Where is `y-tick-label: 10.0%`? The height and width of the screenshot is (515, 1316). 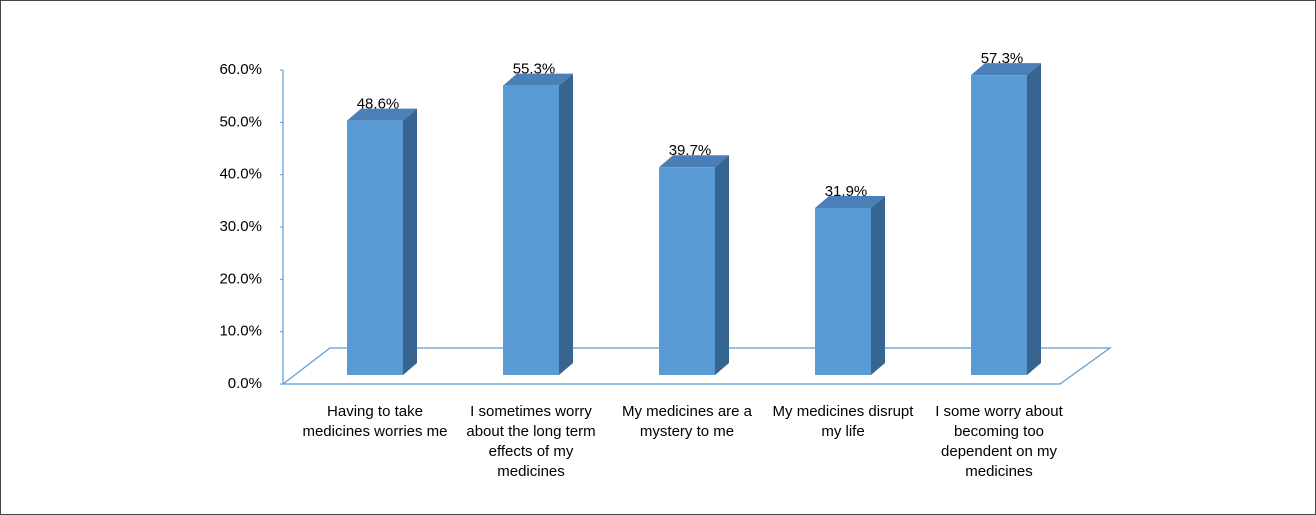 y-tick-label: 10.0% is located at coordinates (240, 331).